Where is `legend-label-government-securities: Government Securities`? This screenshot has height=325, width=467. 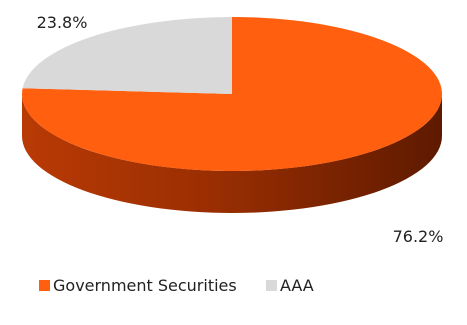
legend-label-government-securities: Government Securities is located at coordinates (145, 285).